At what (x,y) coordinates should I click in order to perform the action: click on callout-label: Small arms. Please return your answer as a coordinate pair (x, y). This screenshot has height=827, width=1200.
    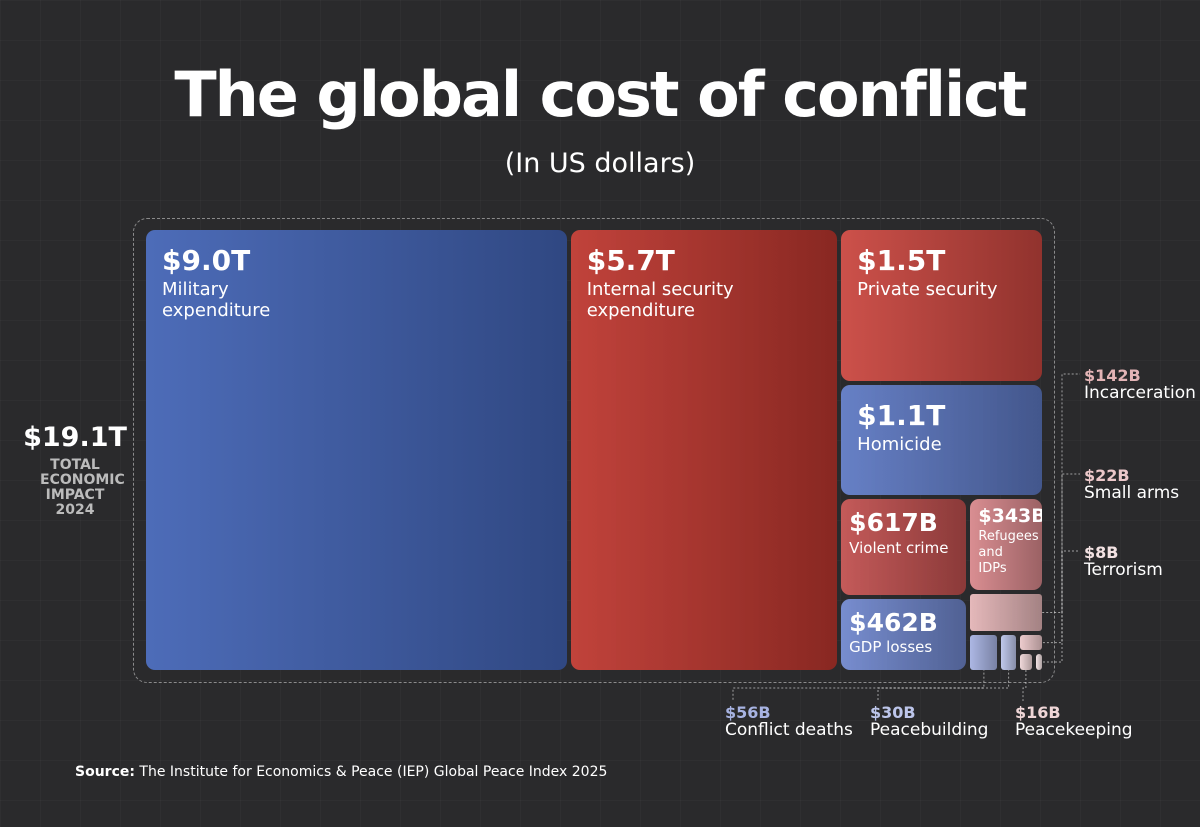
    Looking at the image, I should click on (1132, 493).